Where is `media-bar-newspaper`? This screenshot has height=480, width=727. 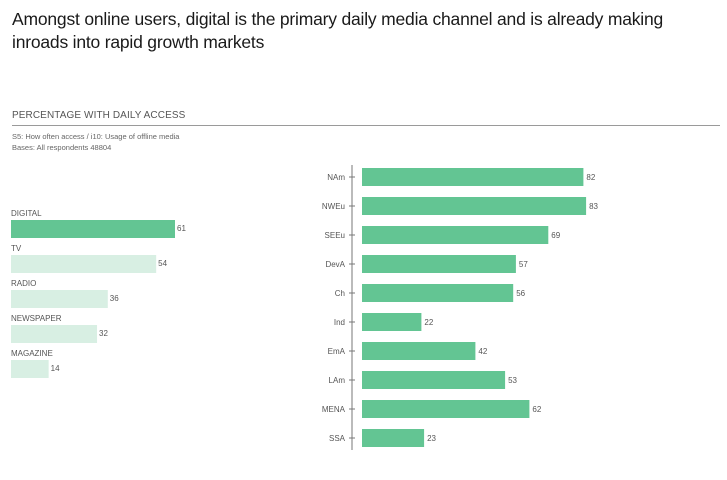
media-bar-newspaper is located at coordinates (54, 334).